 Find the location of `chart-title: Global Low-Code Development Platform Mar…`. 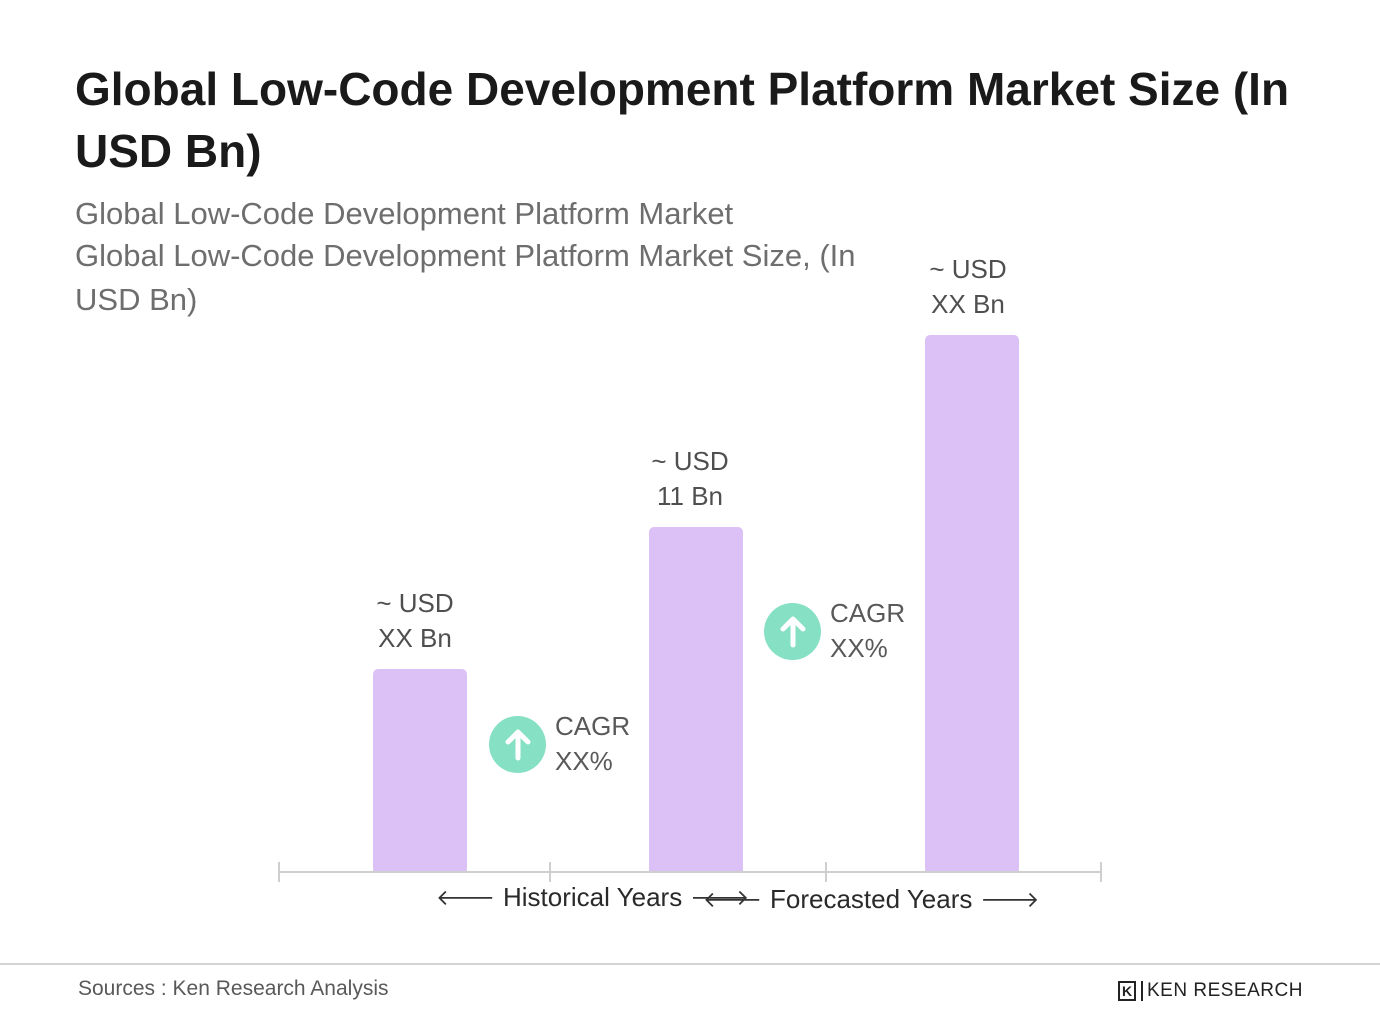

chart-title: Global Low-Code Development Platform Mar… is located at coordinates (682, 120).